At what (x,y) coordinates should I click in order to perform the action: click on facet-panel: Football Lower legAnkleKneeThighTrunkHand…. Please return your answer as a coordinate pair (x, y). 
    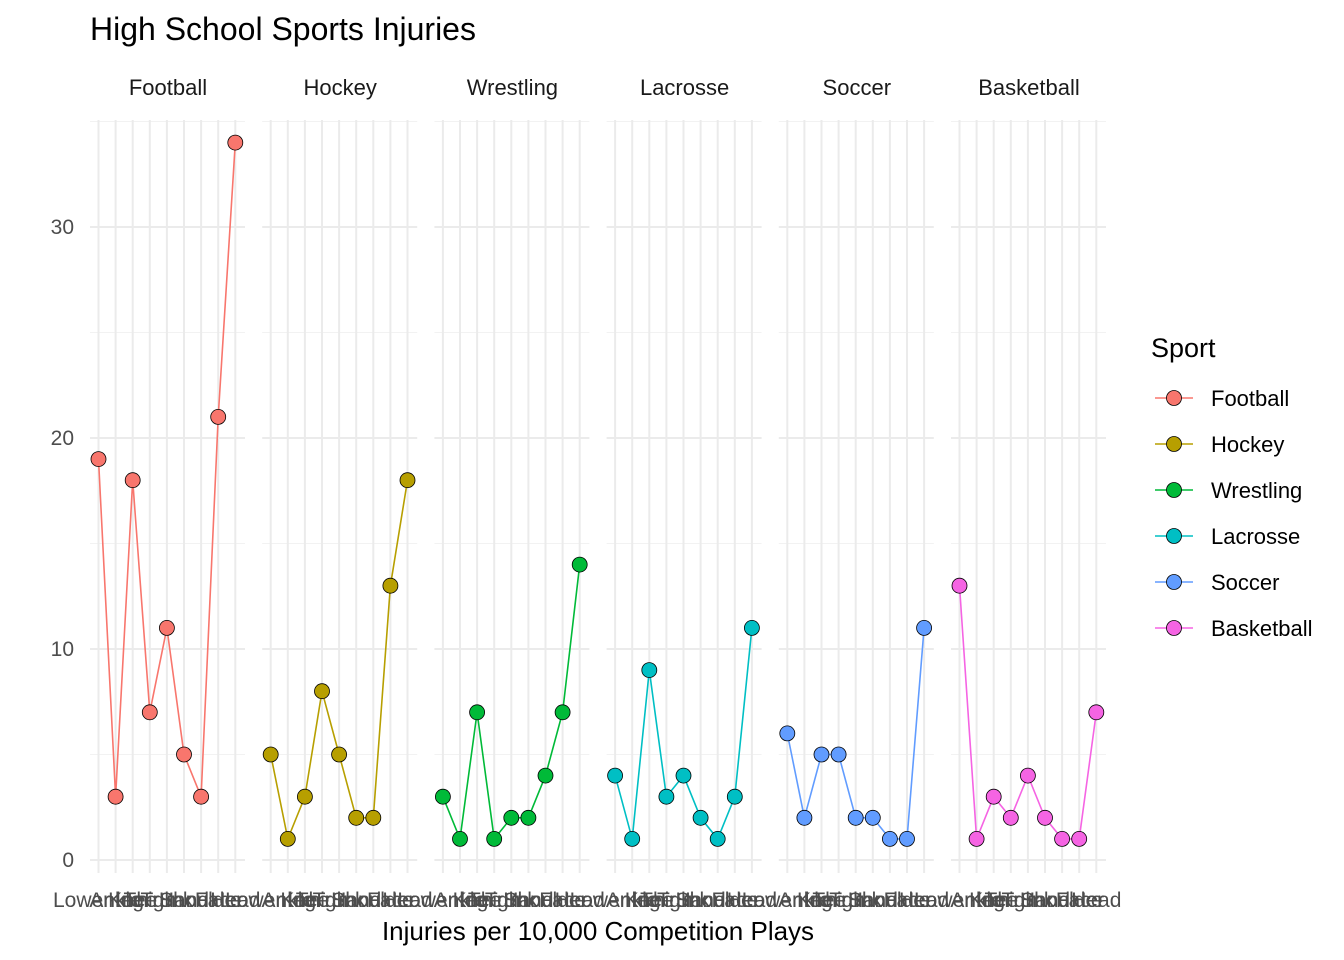
    Looking at the image, I should click on (156, 493).